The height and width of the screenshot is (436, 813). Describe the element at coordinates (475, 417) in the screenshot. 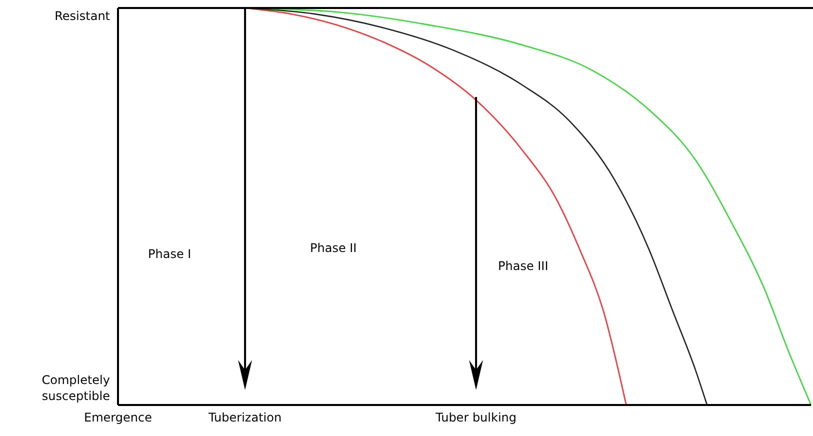

I see `x-tick-label: Tuber bulking` at that location.